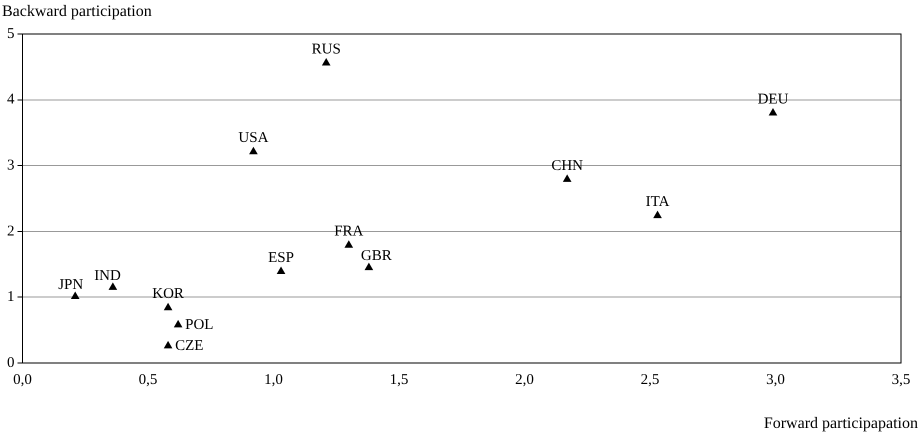 Image resolution: width=923 pixels, height=436 pixels. Describe the element at coordinates (399, 380) in the screenshot. I see `x-tick-label: 1,5` at that location.